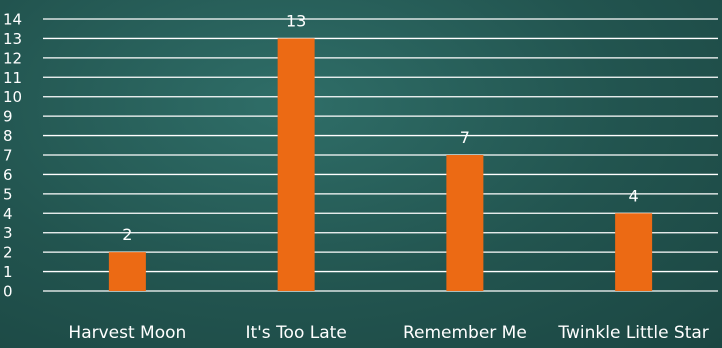 The width and height of the screenshot is (722, 348). Describe the element at coordinates (465, 333) in the screenshot. I see `x-category-label: Remember Me` at that location.